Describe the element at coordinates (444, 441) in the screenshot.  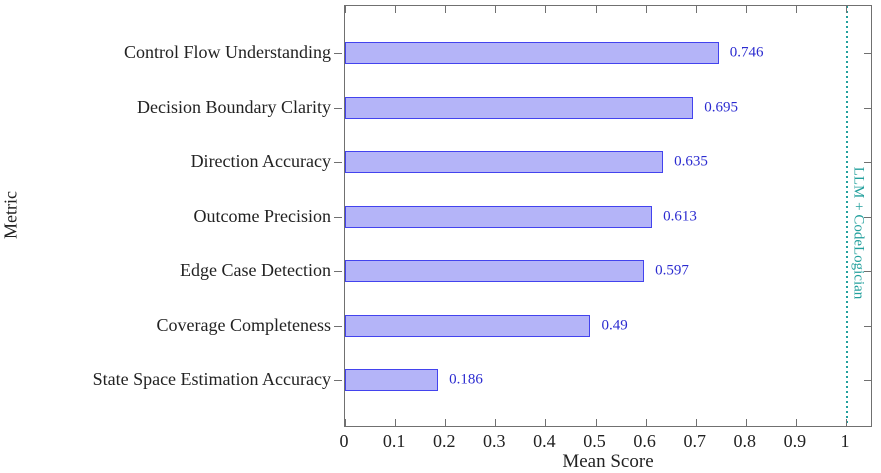
I see `x-tick-label: 0.2` at that location.